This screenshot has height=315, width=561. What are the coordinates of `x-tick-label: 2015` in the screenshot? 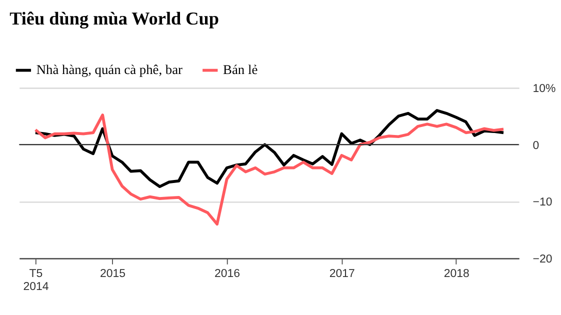 It's located at (113, 274).